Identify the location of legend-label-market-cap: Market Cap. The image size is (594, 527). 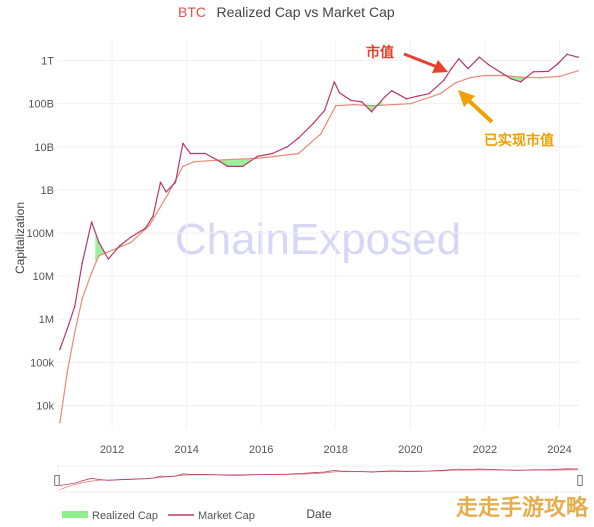
(226, 516).